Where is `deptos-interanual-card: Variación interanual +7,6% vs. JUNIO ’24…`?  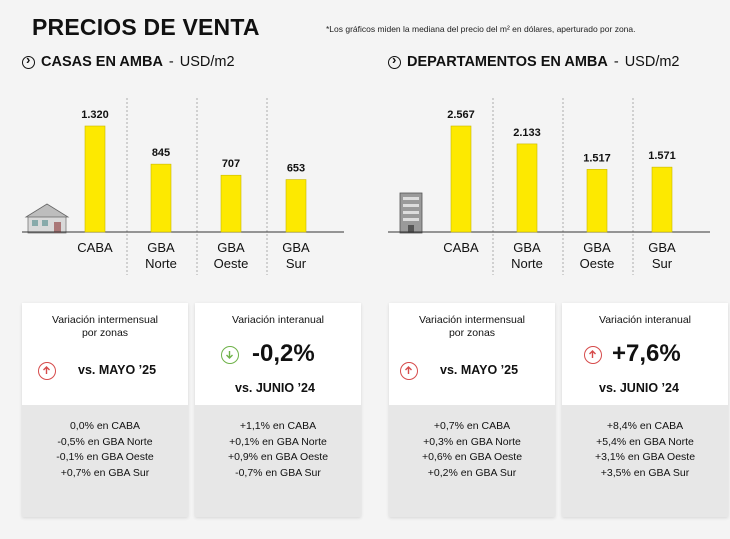 deptos-interanual-card: Variación interanual +7,6% vs. JUNIO ’24… is located at coordinates (645, 410).